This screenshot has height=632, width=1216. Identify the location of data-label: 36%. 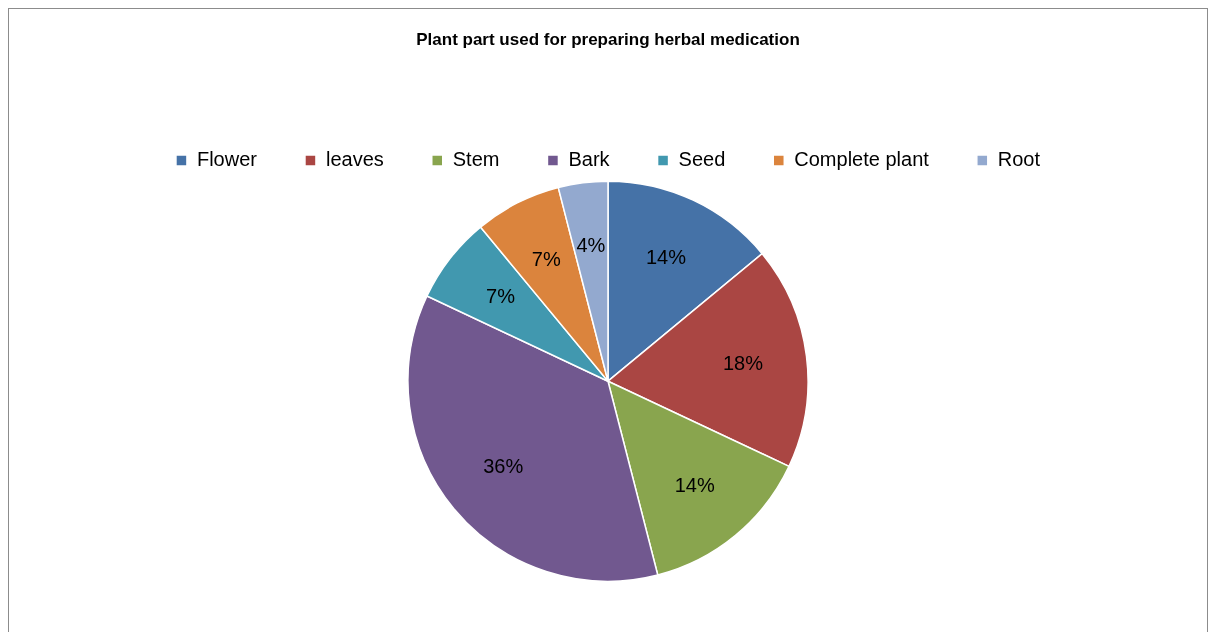
(503, 466).